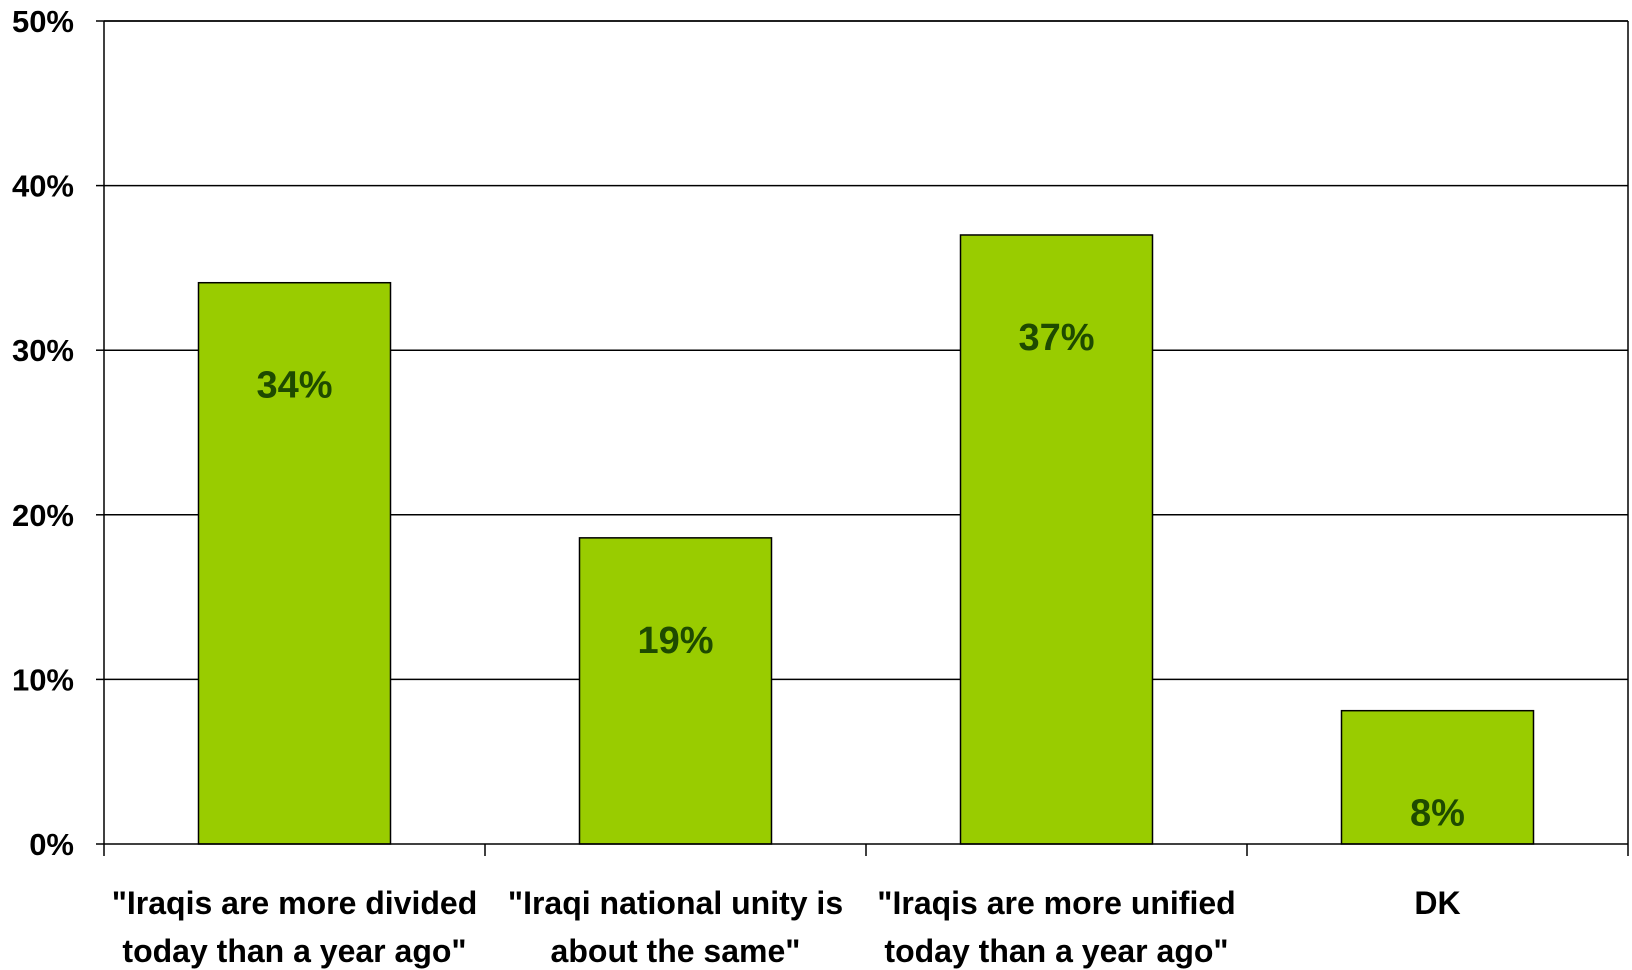  What do you see at coordinates (43, 186) in the screenshot?
I see `y-tick-label: 40%` at bounding box center [43, 186].